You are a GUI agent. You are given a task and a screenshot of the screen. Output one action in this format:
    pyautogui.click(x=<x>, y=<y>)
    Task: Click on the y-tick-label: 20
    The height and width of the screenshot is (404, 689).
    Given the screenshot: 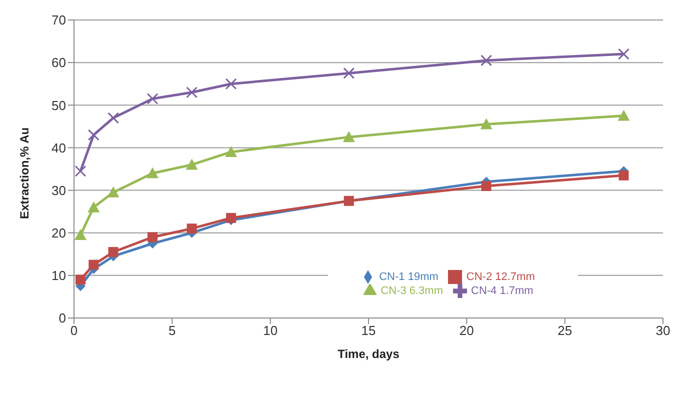 What is the action you would take?
    pyautogui.click(x=59, y=232)
    